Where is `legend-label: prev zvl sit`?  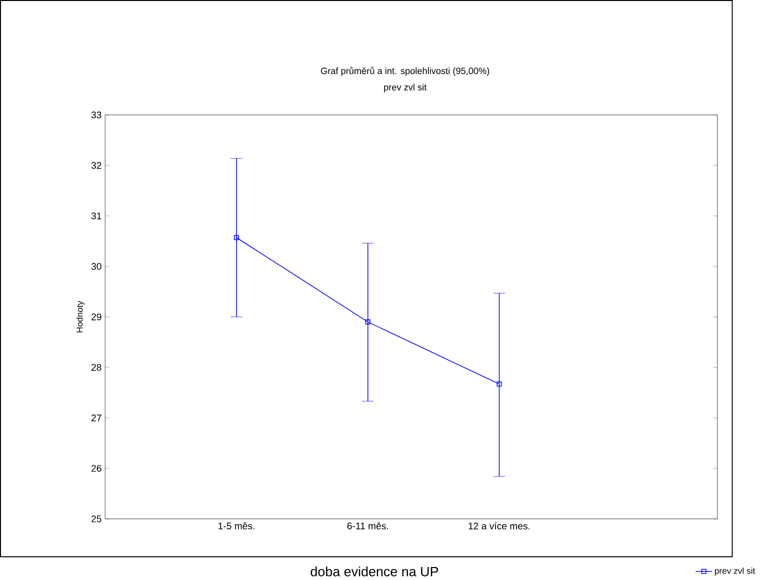
legend-label: prev zvl sit is located at coordinates (735, 572).